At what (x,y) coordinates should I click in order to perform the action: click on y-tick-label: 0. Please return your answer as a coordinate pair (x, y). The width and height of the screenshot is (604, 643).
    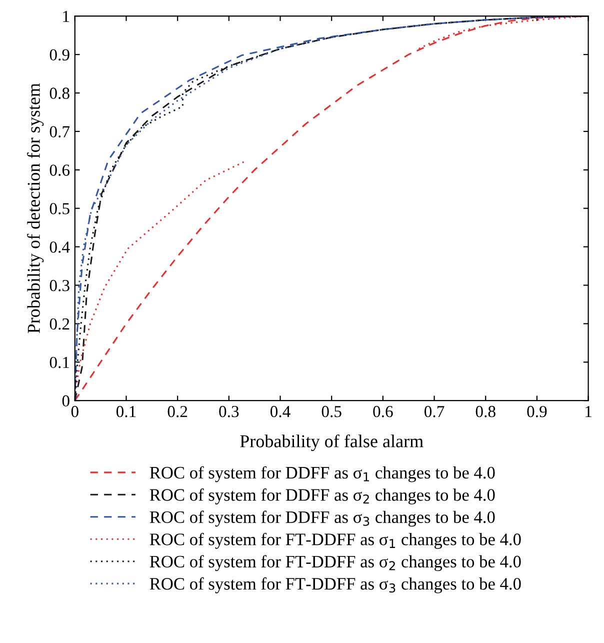
    Looking at the image, I should click on (66, 401).